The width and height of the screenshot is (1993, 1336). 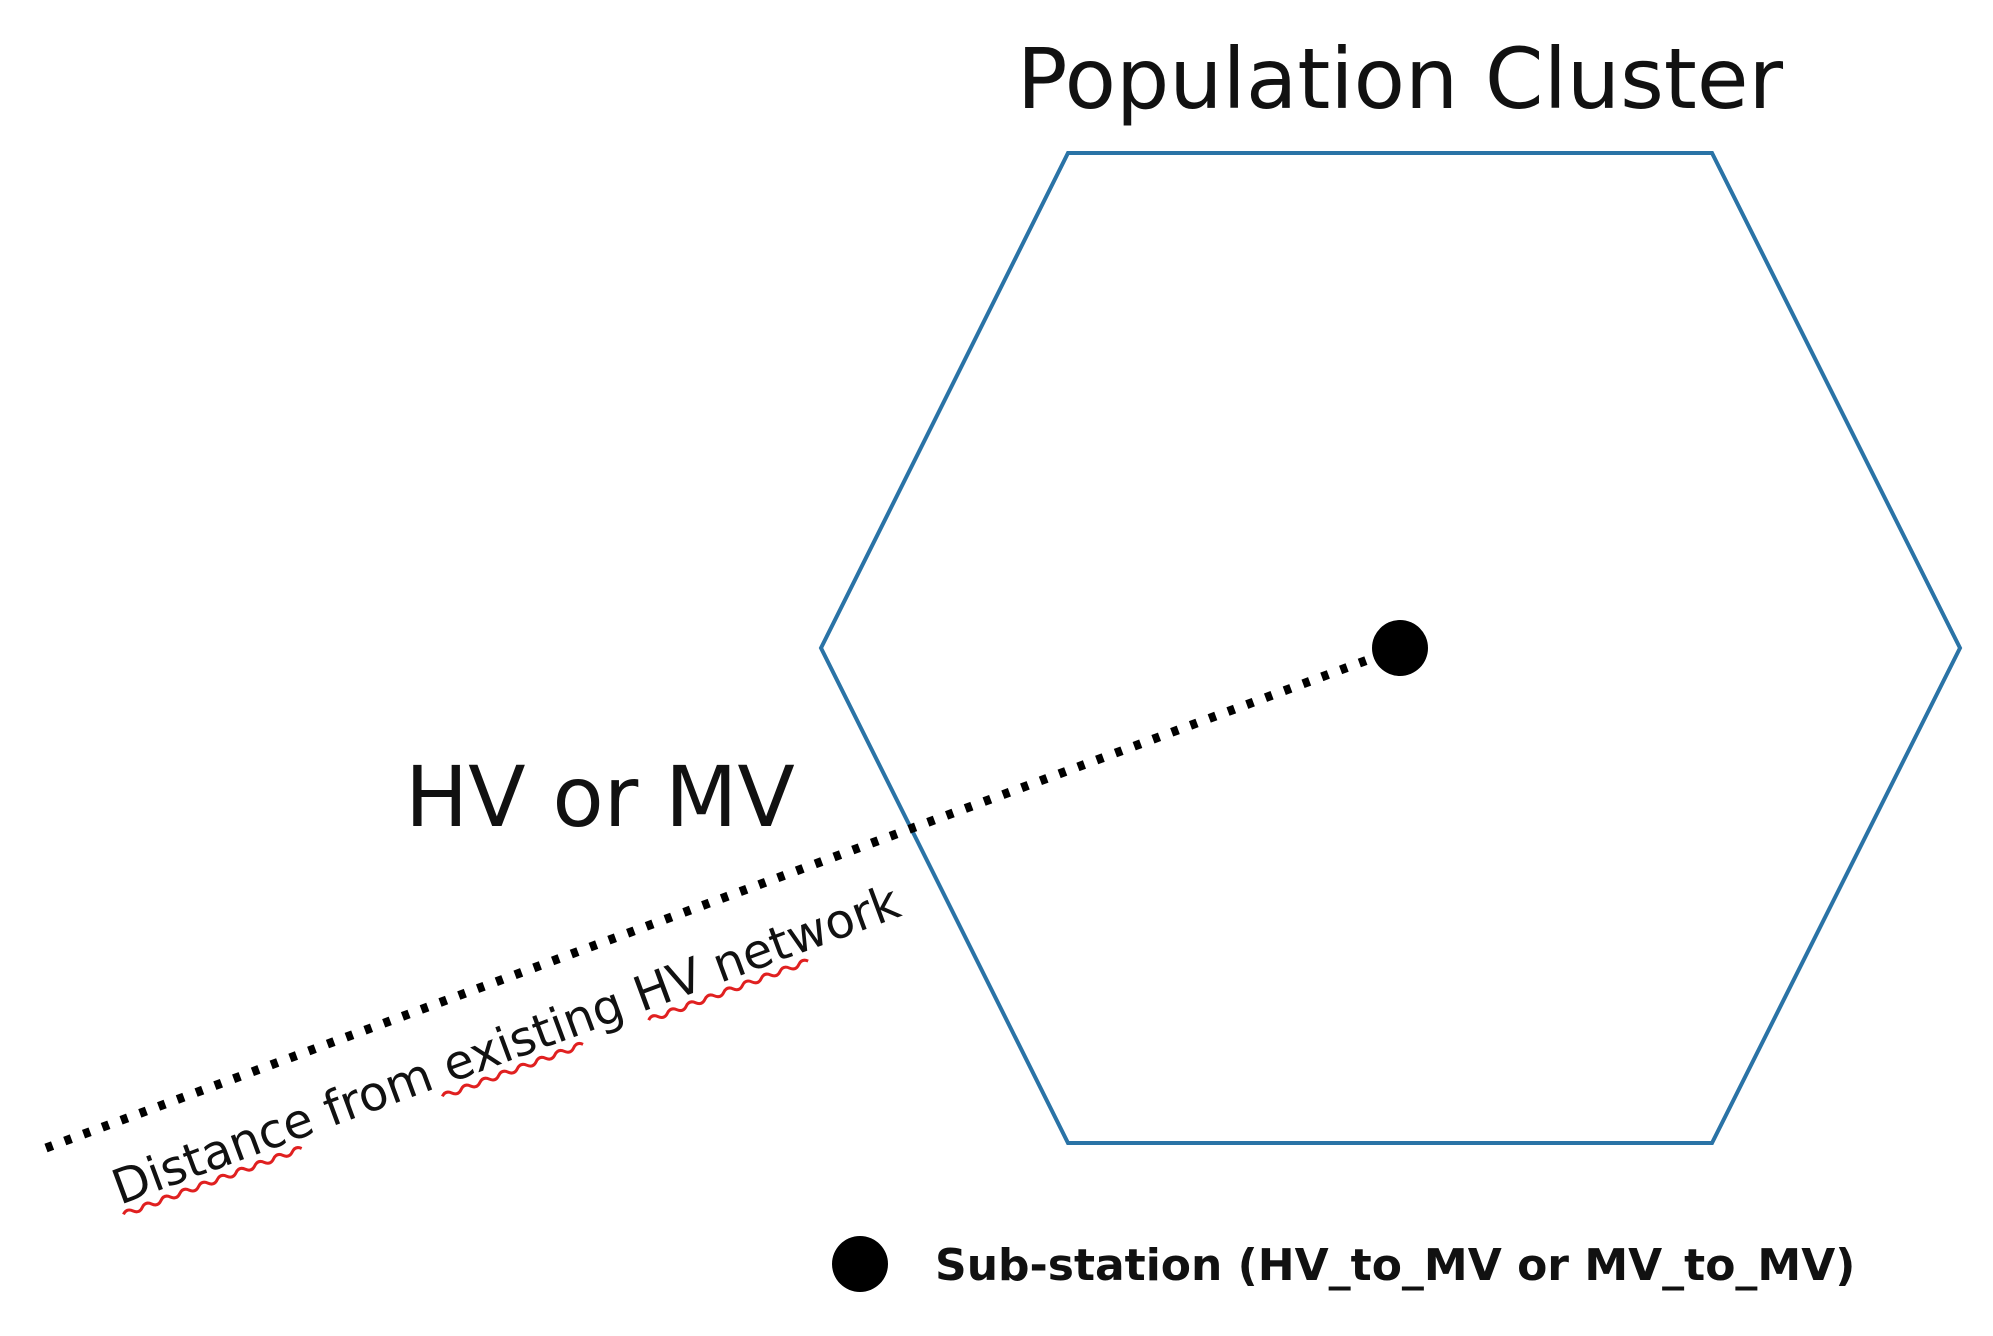 I want to click on distance-label-group: Distance from existing HV network, so click(x=506, y=1045).